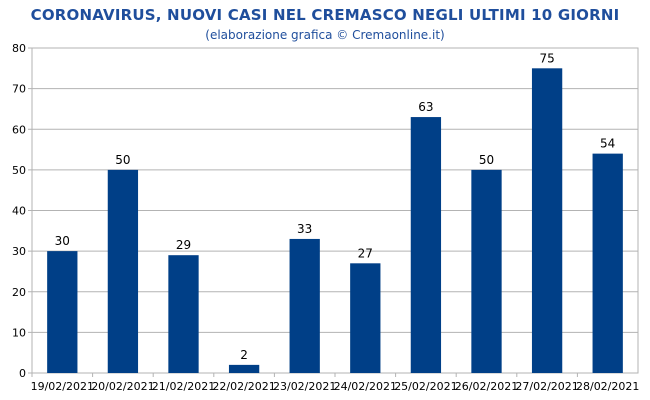 Image resolution: width=650 pixels, height=400 pixels. I want to click on x-tick-label: 25/02/2021, so click(425, 386).